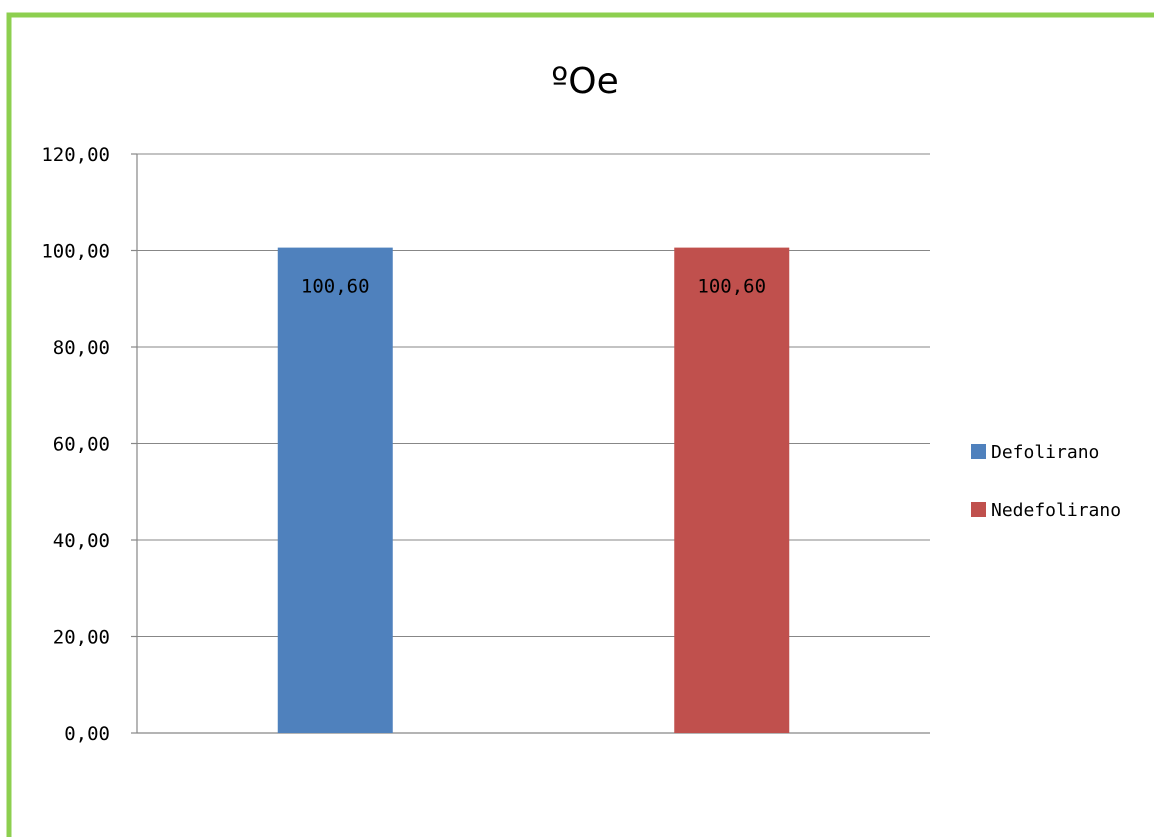 This screenshot has height=837, width=1154. I want to click on y-axis-tick-label: 20,00, so click(81, 638).